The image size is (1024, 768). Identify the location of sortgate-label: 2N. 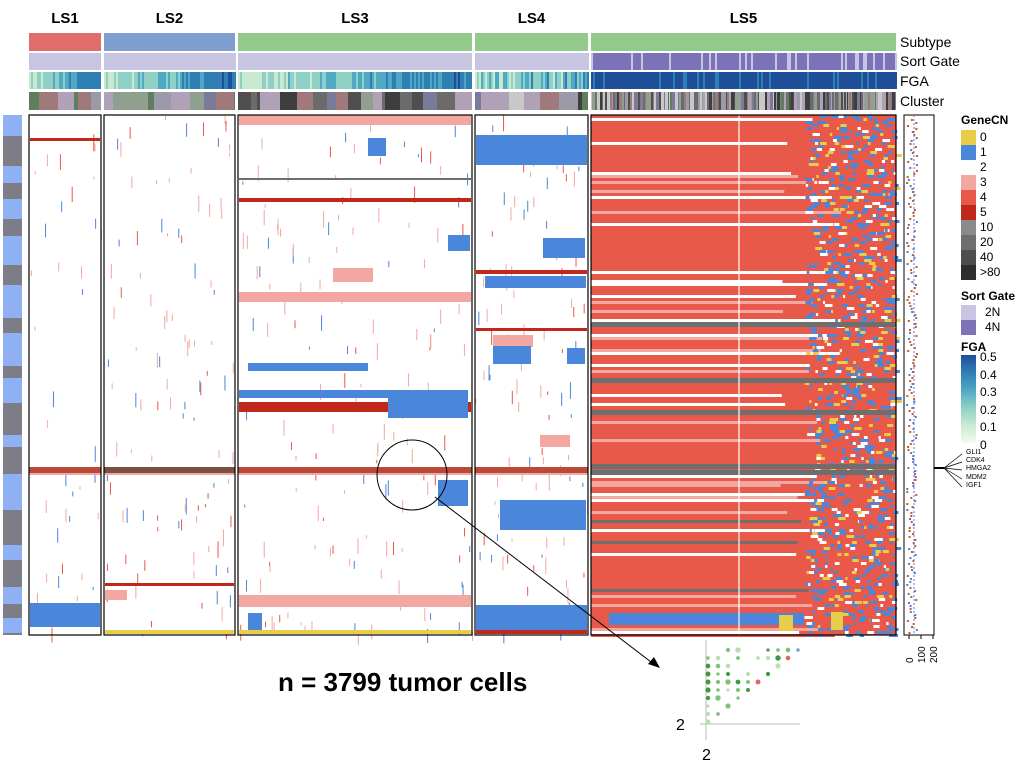
(993, 312).